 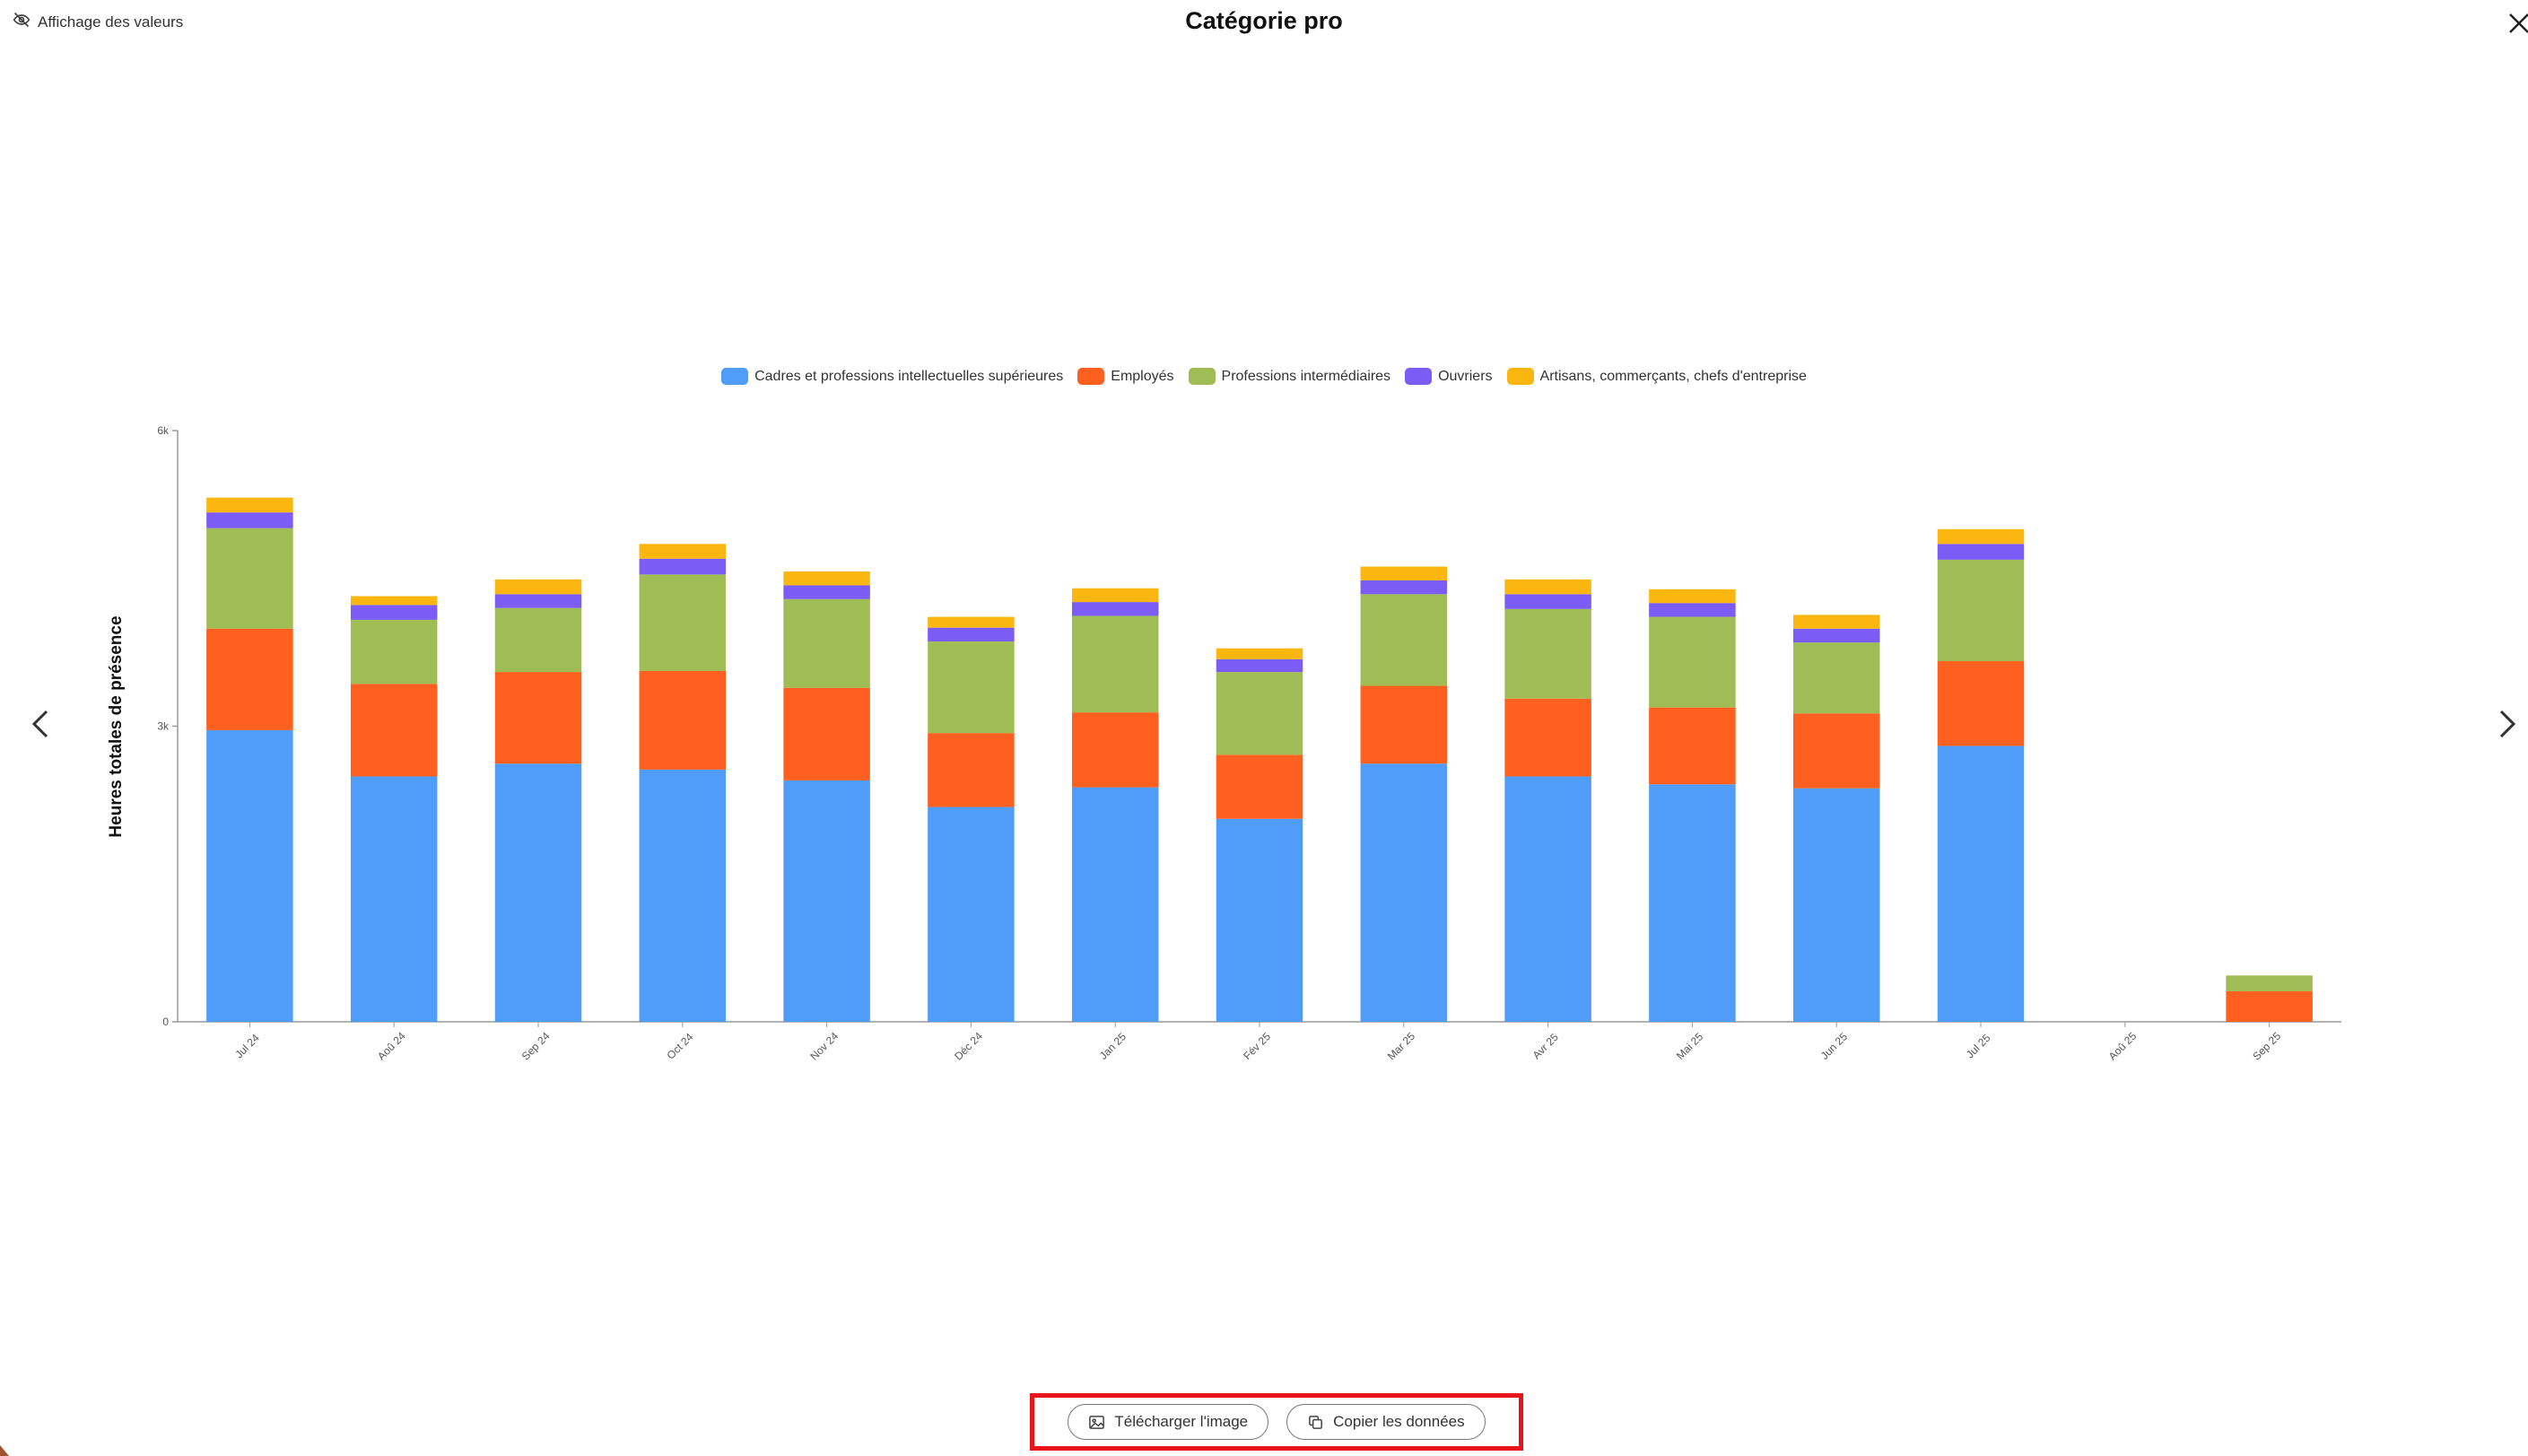 I want to click on previous-chart-button, so click(x=41, y=724).